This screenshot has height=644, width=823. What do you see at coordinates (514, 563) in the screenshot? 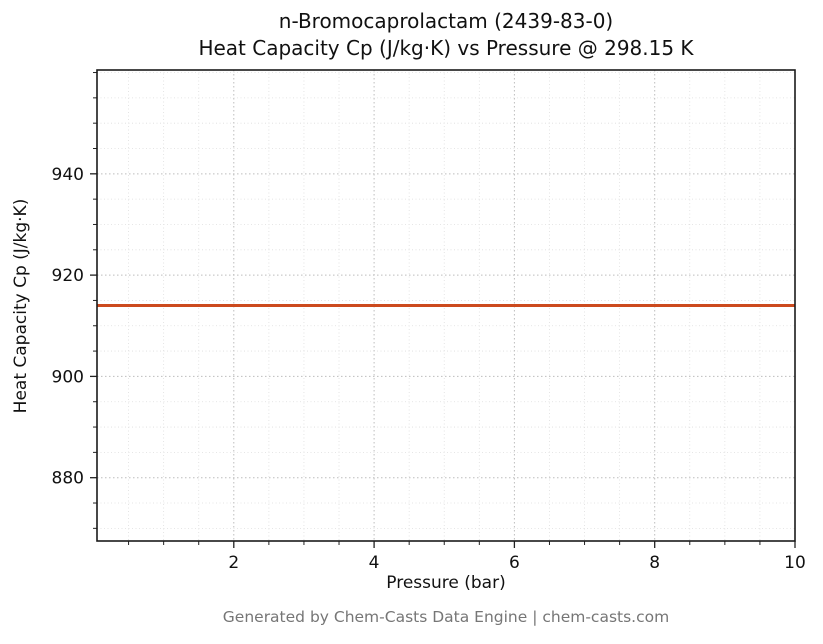
I see `x-tick-label: 6` at bounding box center [514, 563].